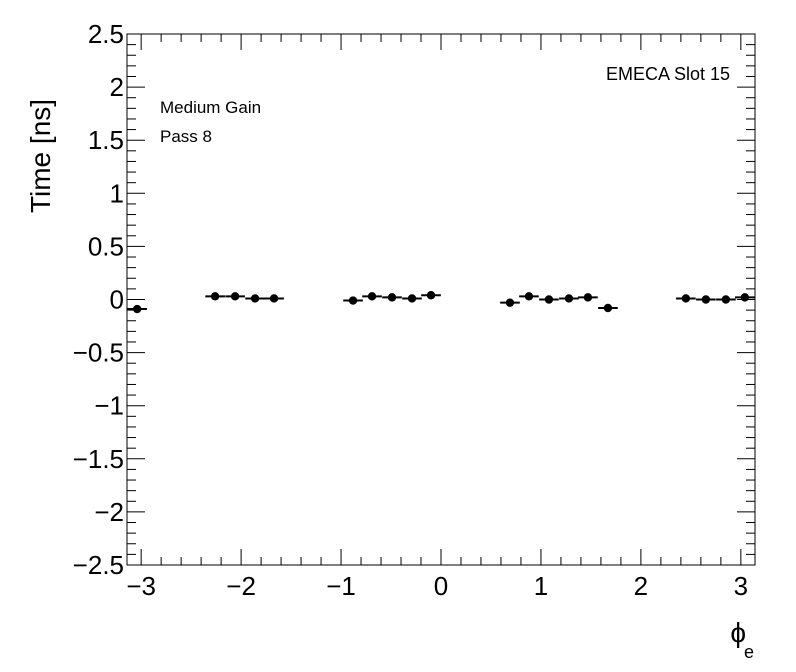 Image resolution: width=796 pixels, height=672 pixels. I want to click on x-tick-label: 1, so click(541, 586).